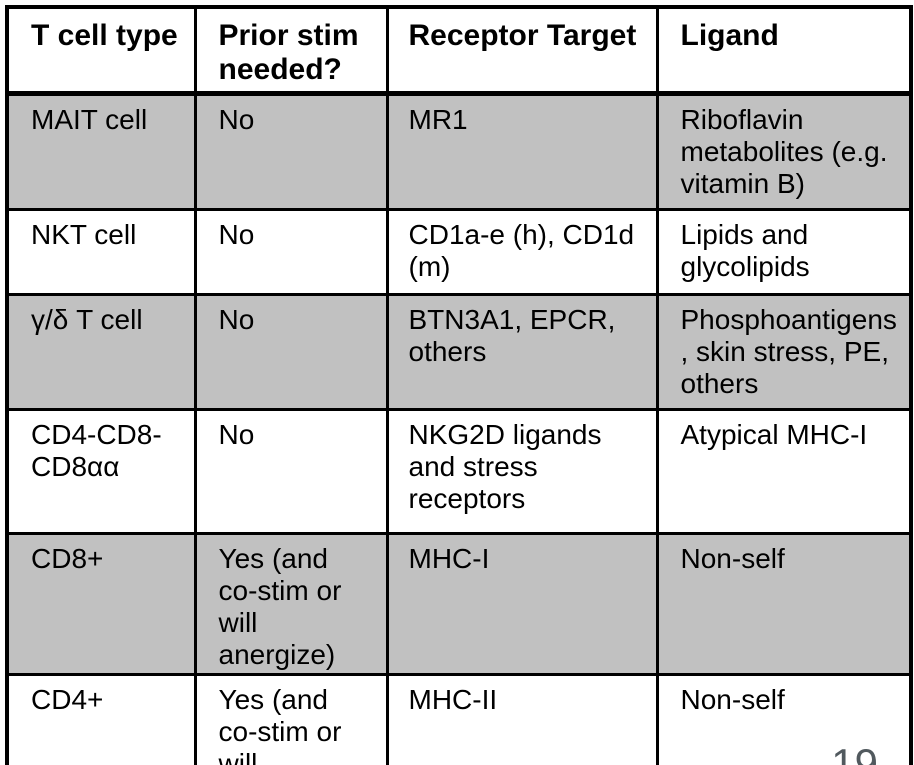 The height and width of the screenshot is (765, 914). I want to click on cell-receptor-target: MHC-II, so click(522, 718).